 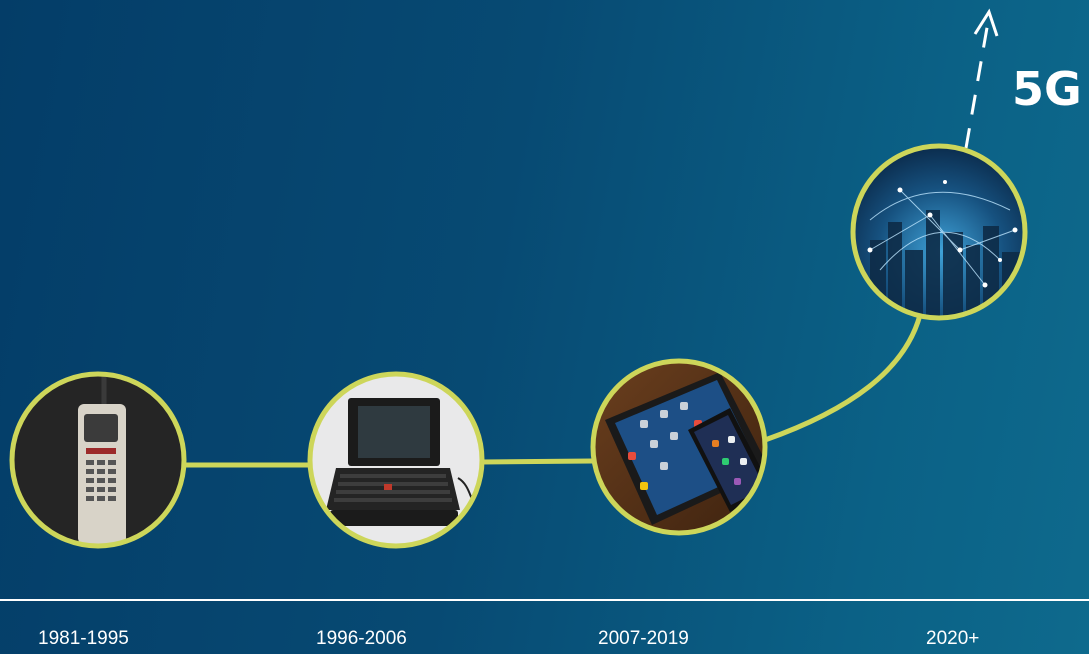 I want to click on era-label-1981-1995: 1981-1995, so click(x=83, y=638).